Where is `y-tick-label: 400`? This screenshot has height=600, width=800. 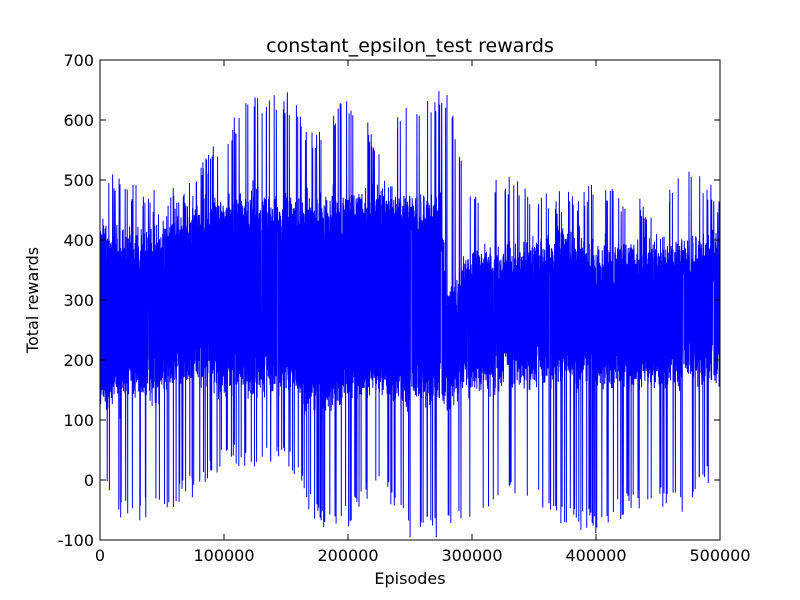
y-tick-label: 400 is located at coordinates (78, 240).